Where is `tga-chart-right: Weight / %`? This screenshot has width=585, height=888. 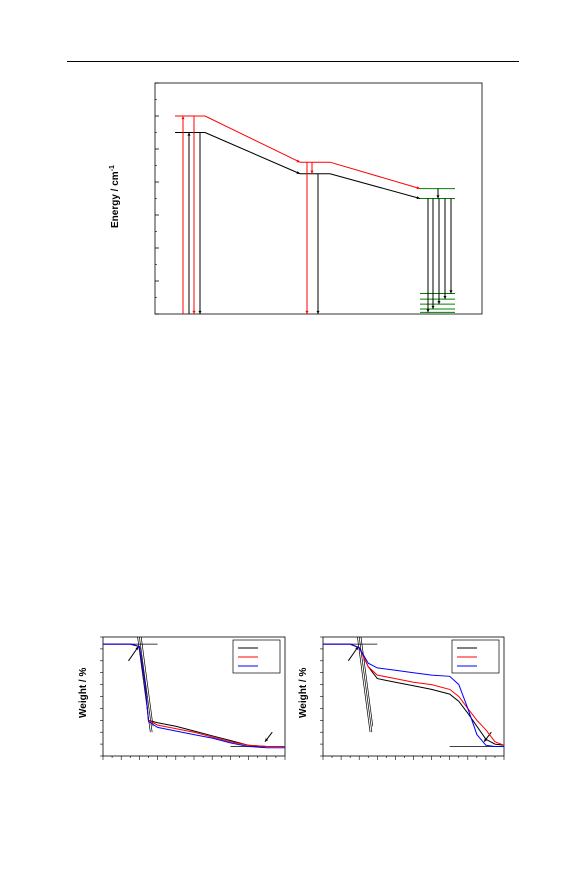
tga-chart-right: Weight / % is located at coordinates (401, 698).